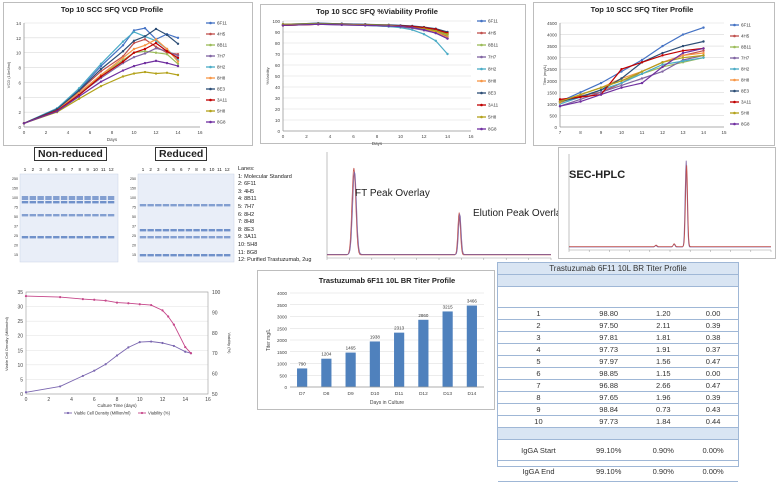 This screenshot has height=482, width=778. What do you see at coordinates (618, 280) in the screenshot?
I see `table-subtitle` at bounding box center [618, 280].